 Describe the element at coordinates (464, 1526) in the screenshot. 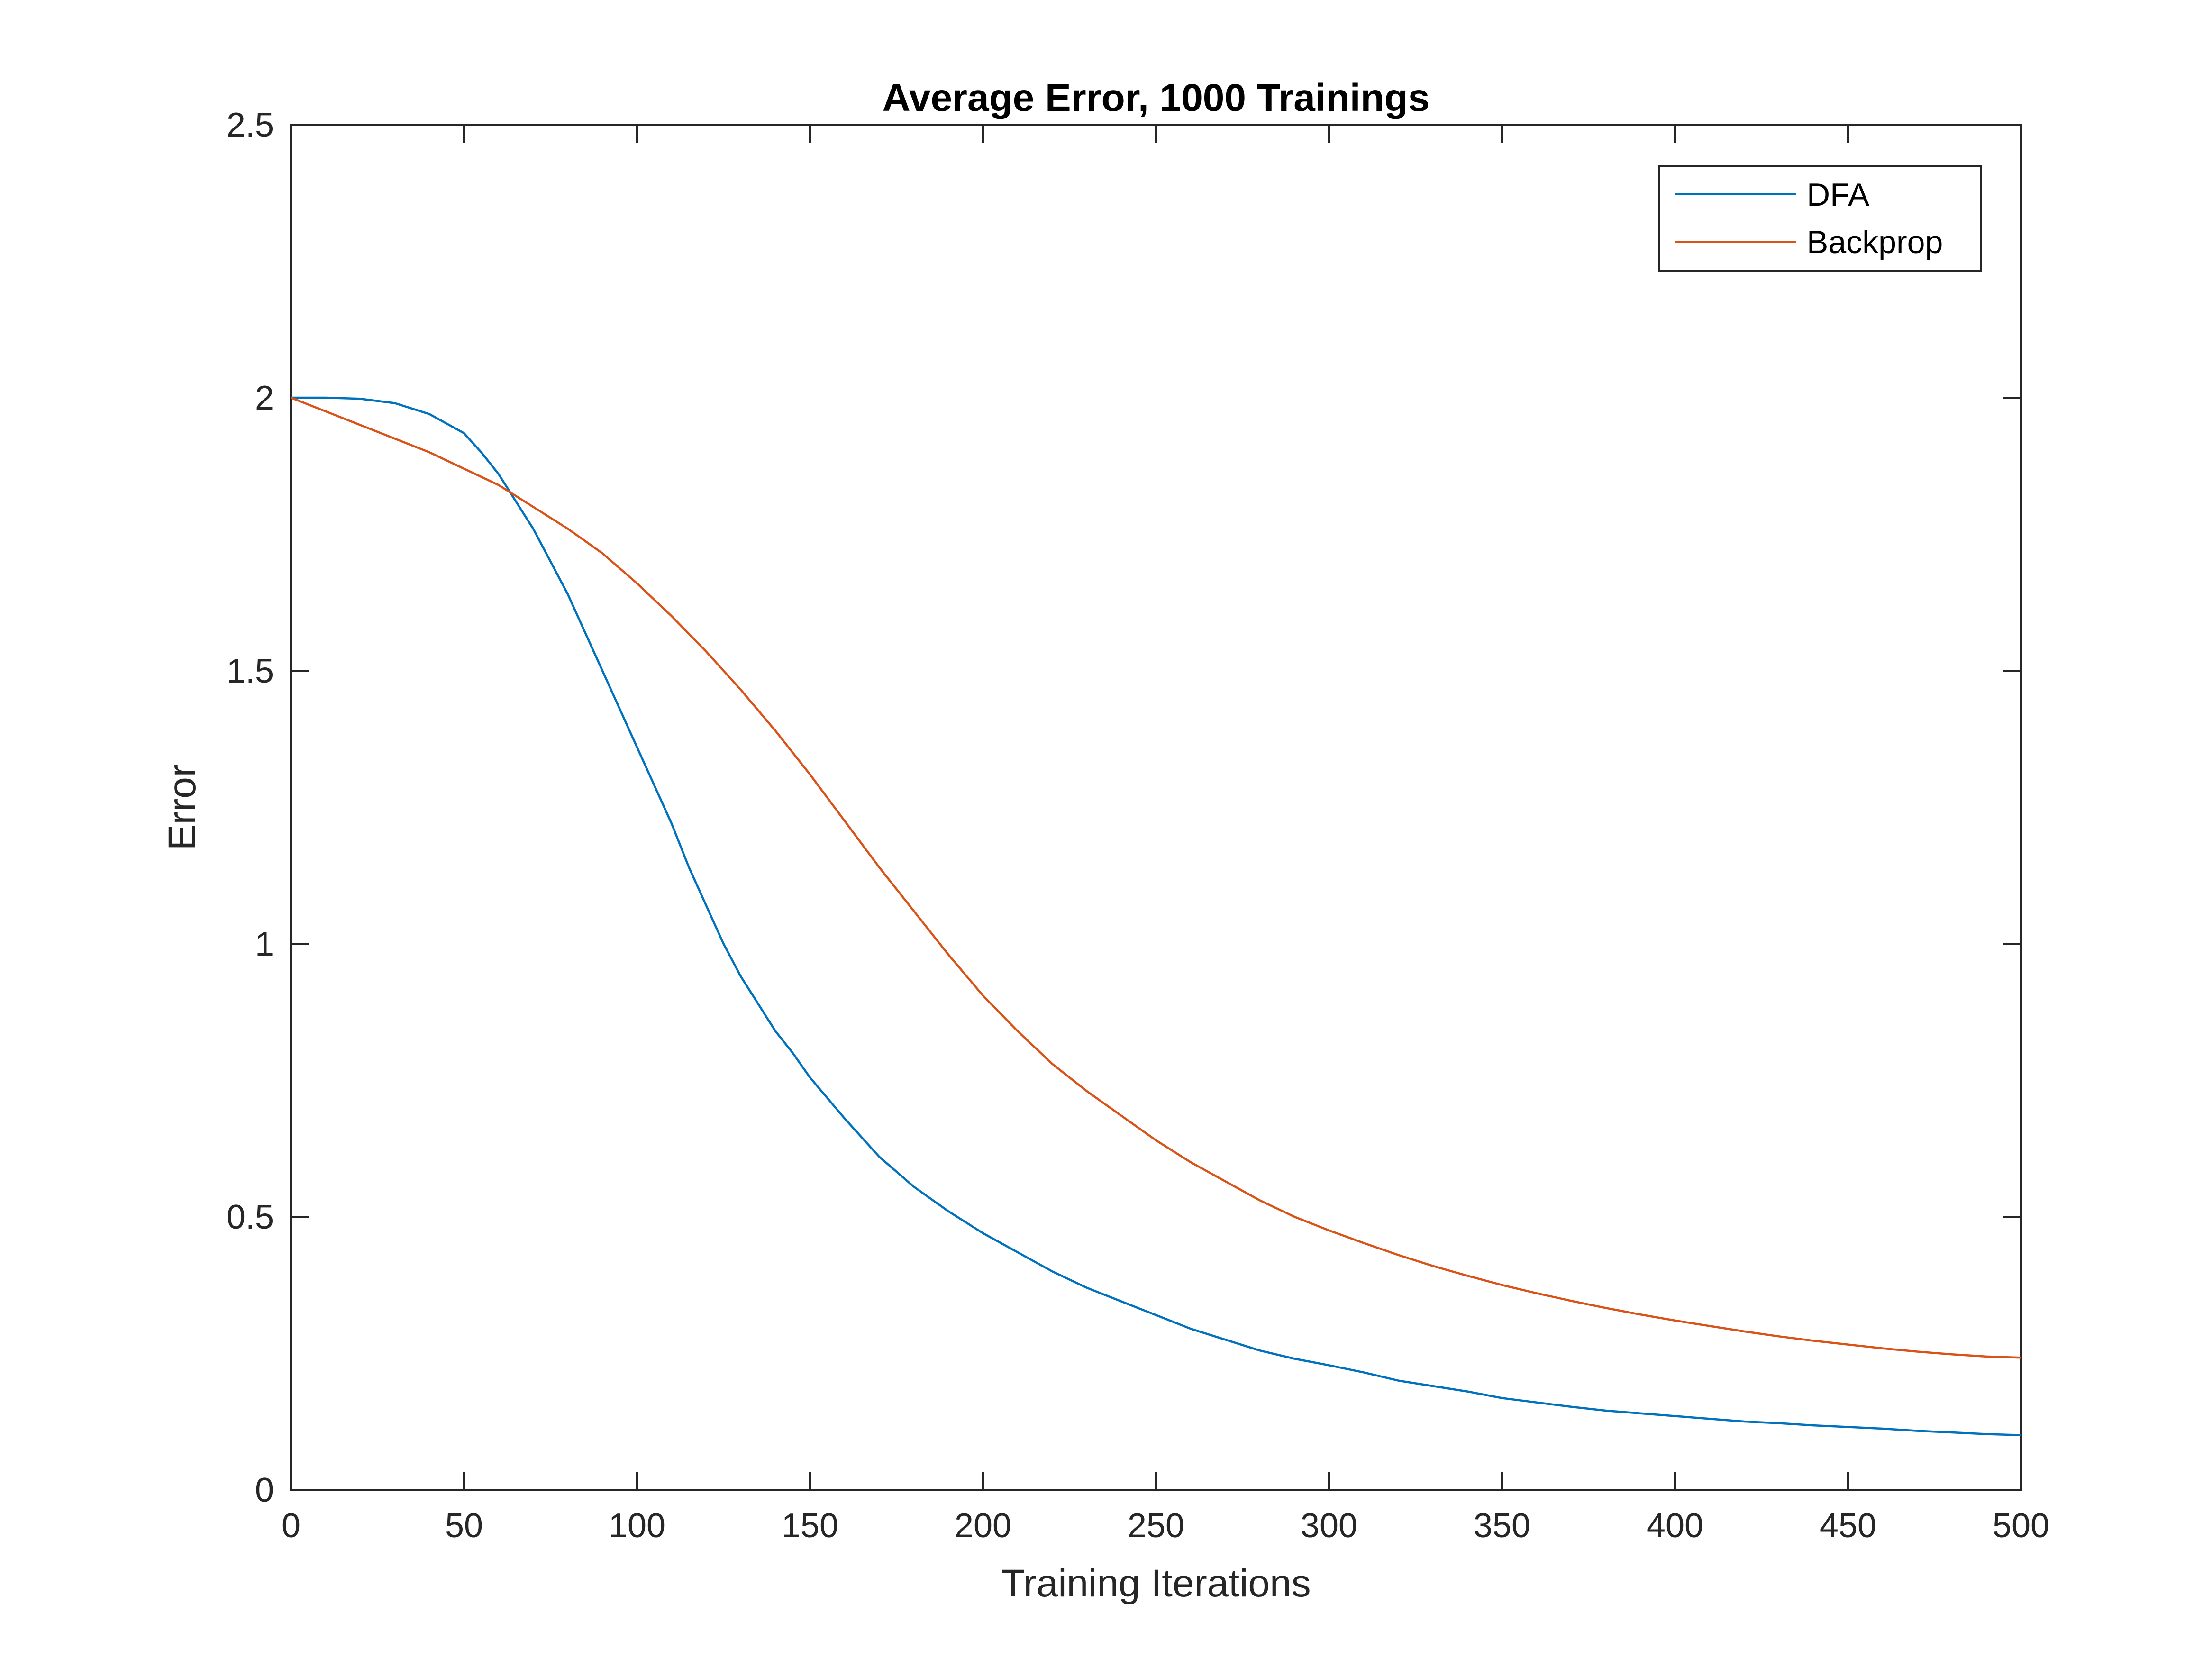

I see `x-tick-label: 50` at that location.